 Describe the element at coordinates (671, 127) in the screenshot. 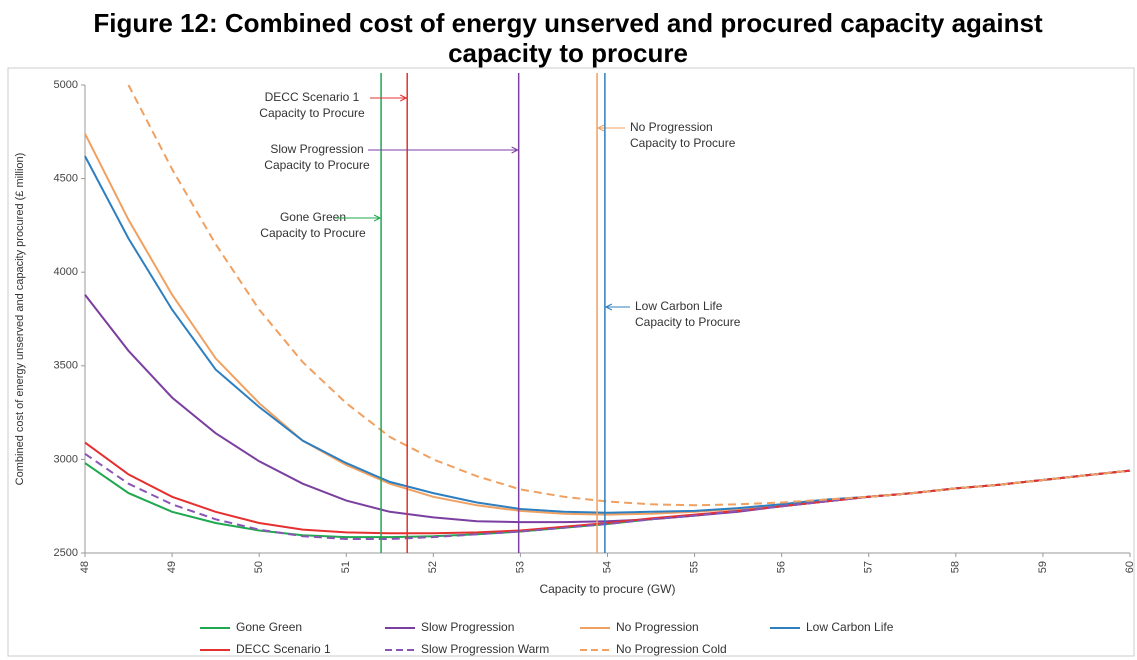

I see `annotation: No Progression` at that location.